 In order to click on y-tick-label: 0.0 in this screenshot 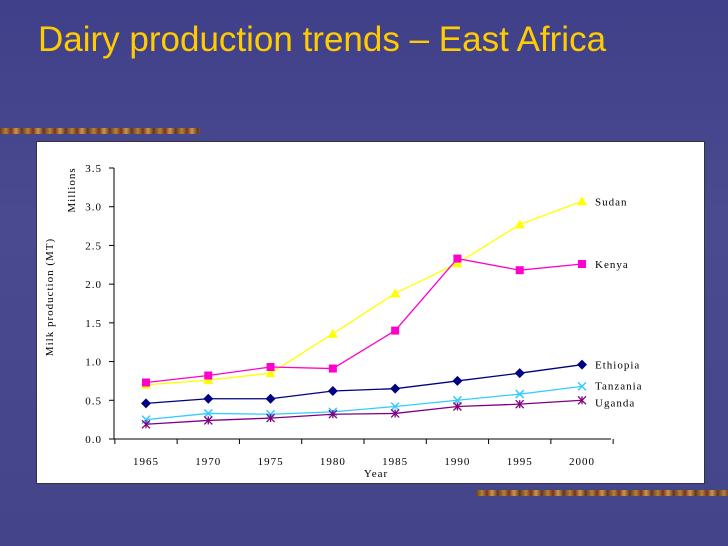, I will do `click(93, 440)`.